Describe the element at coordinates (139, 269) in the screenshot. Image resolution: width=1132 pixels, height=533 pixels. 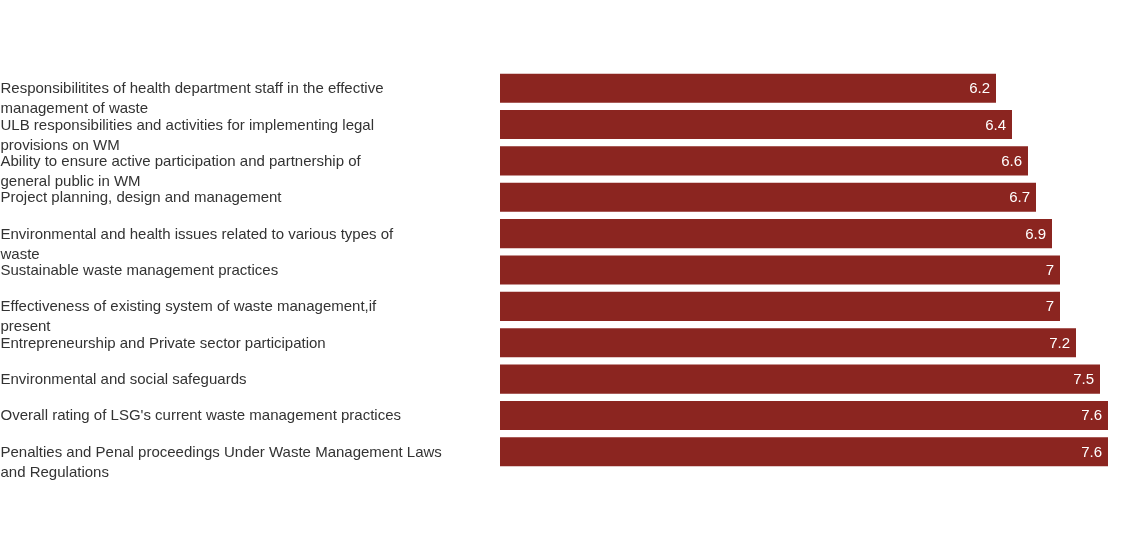
I see `y-tick-label: Sustainable waste management practices` at that location.